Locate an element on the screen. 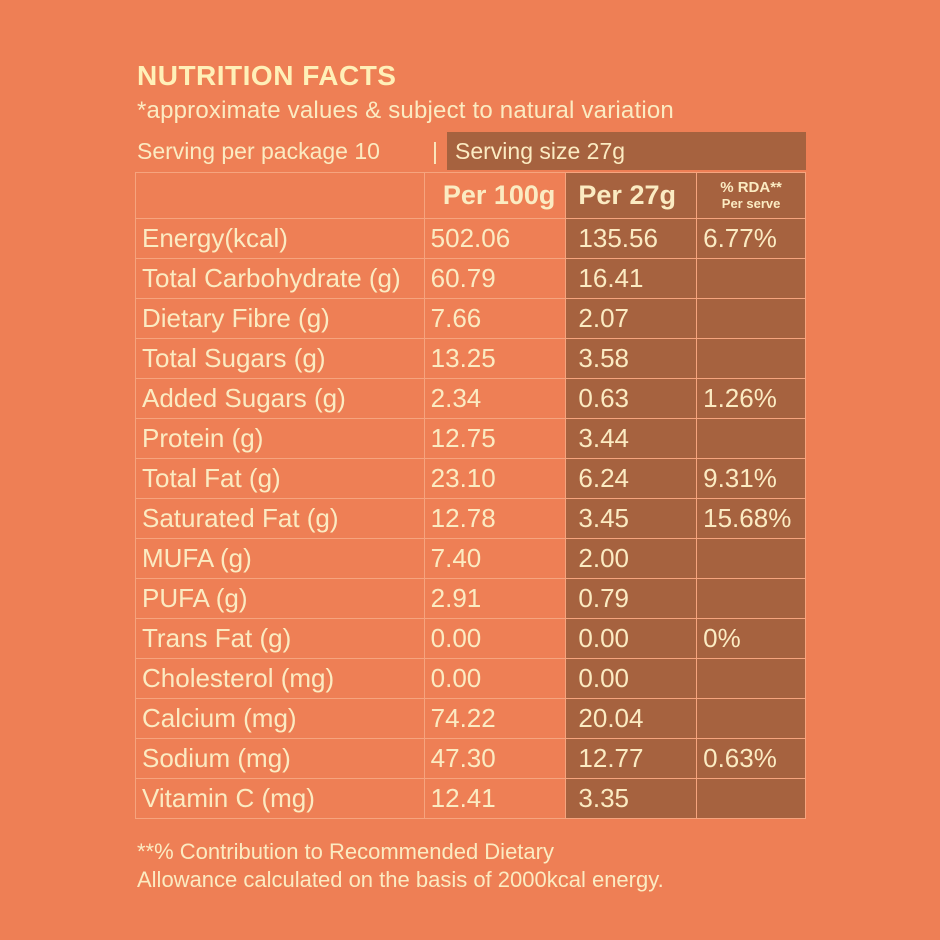  rda-value: 6.77% is located at coordinates (751, 238).